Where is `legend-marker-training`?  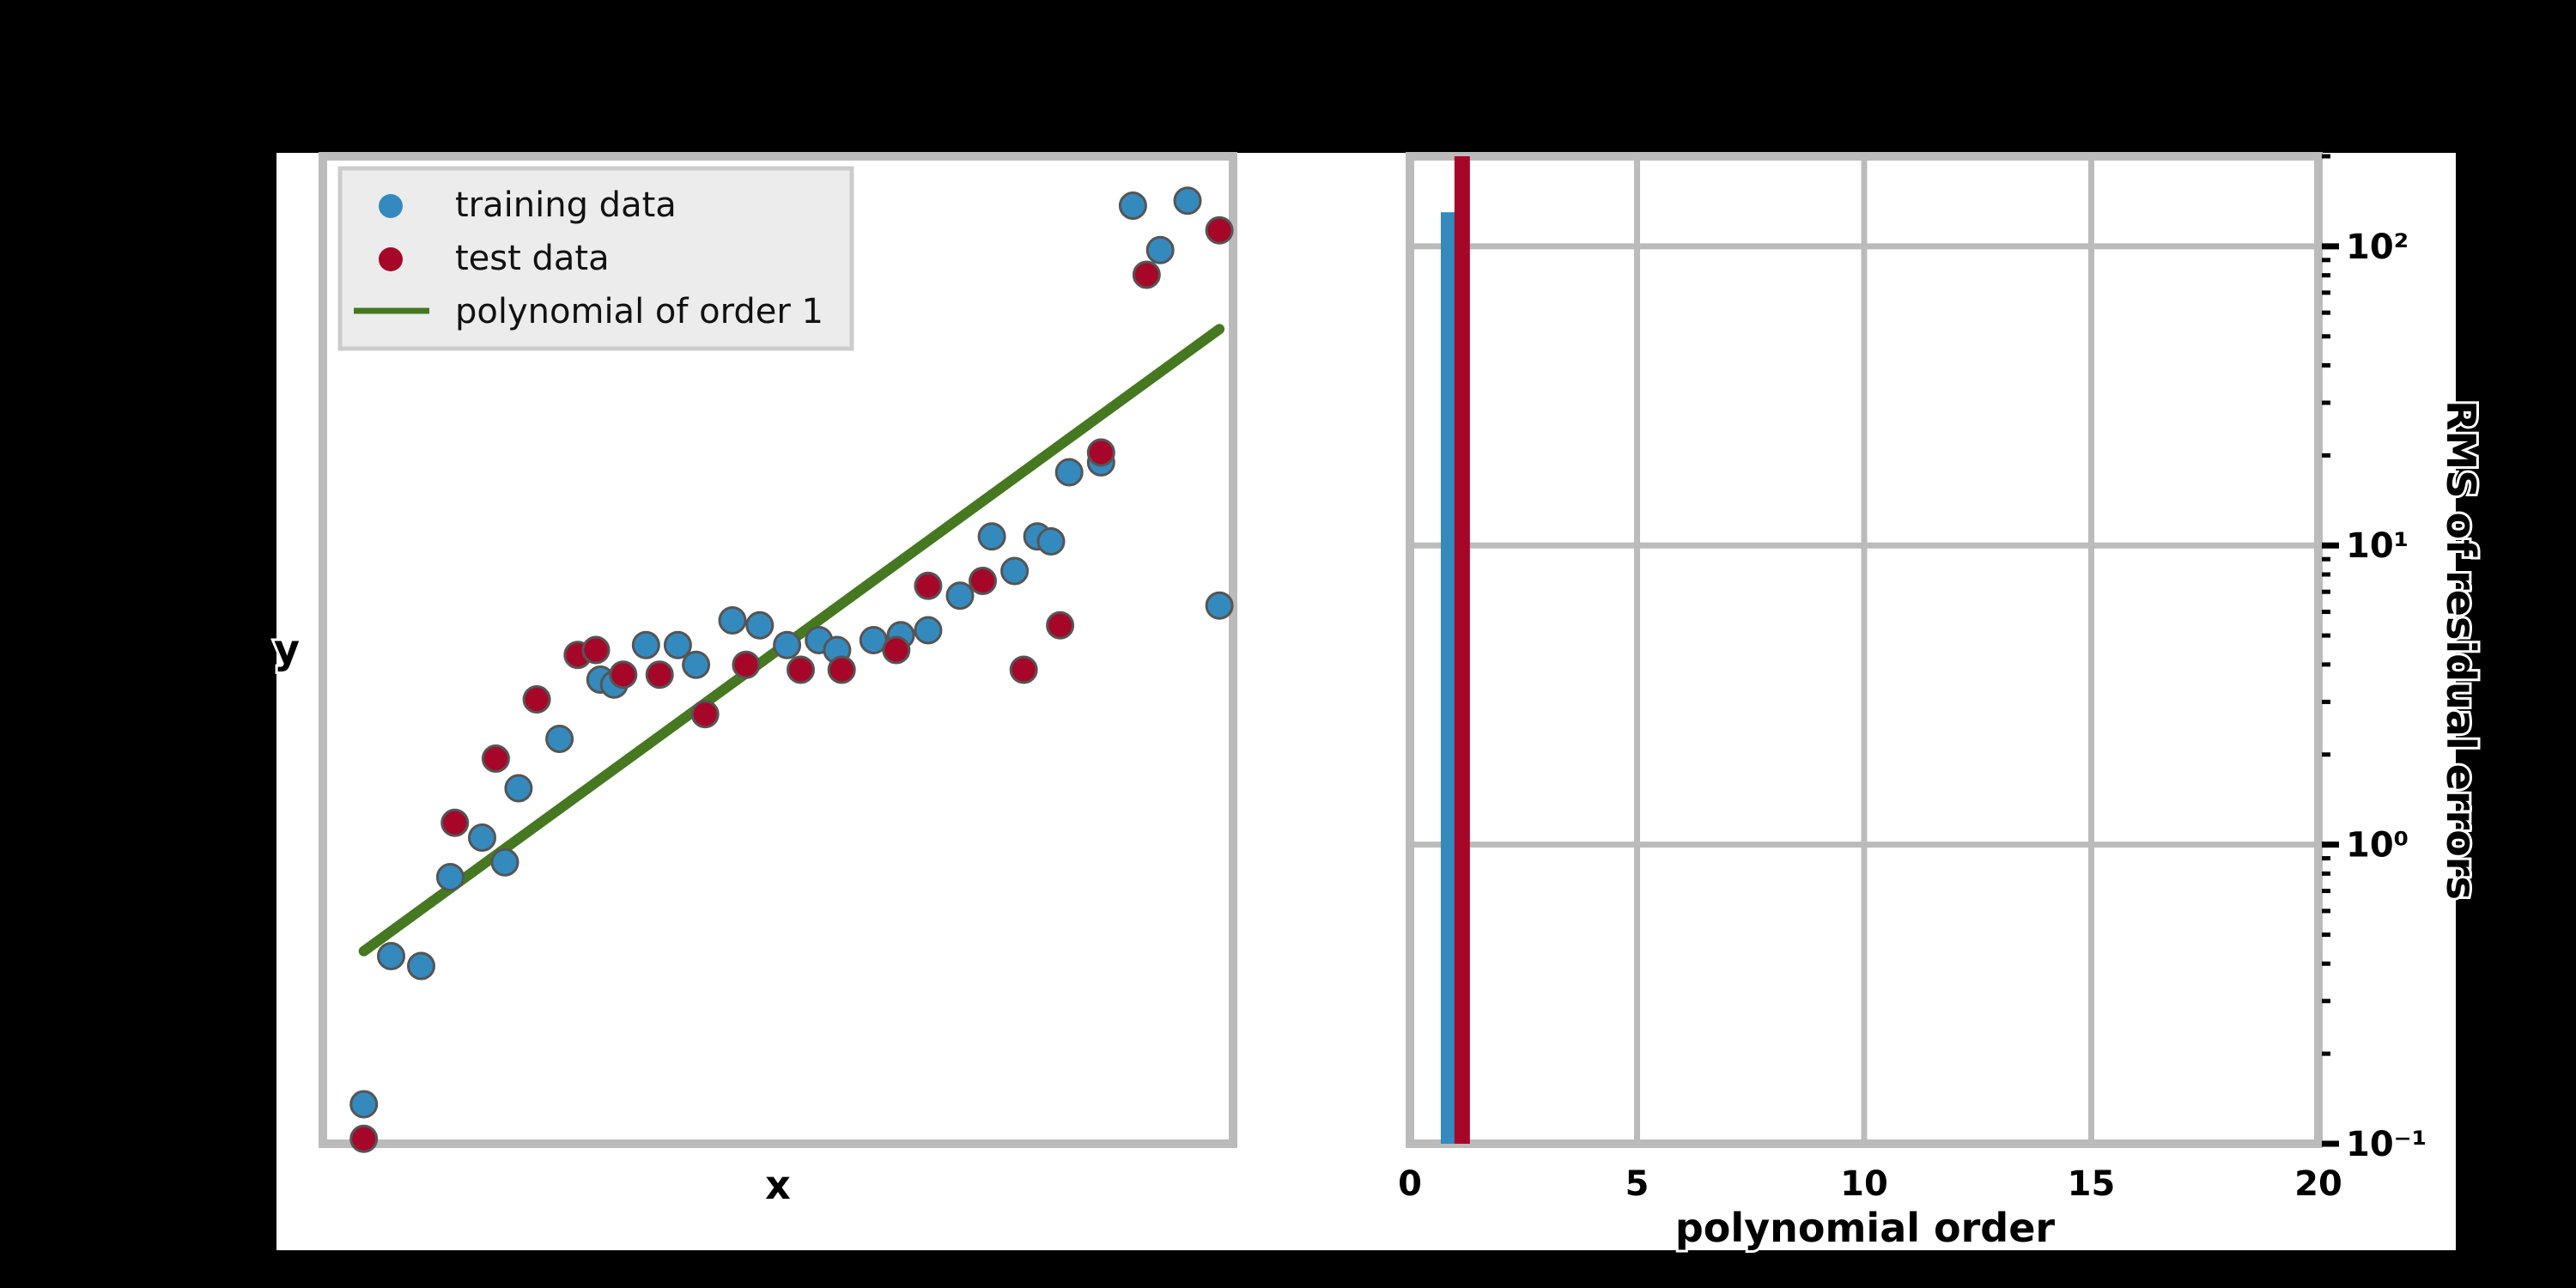 legend-marker-training is located at coordinates (391, 206).